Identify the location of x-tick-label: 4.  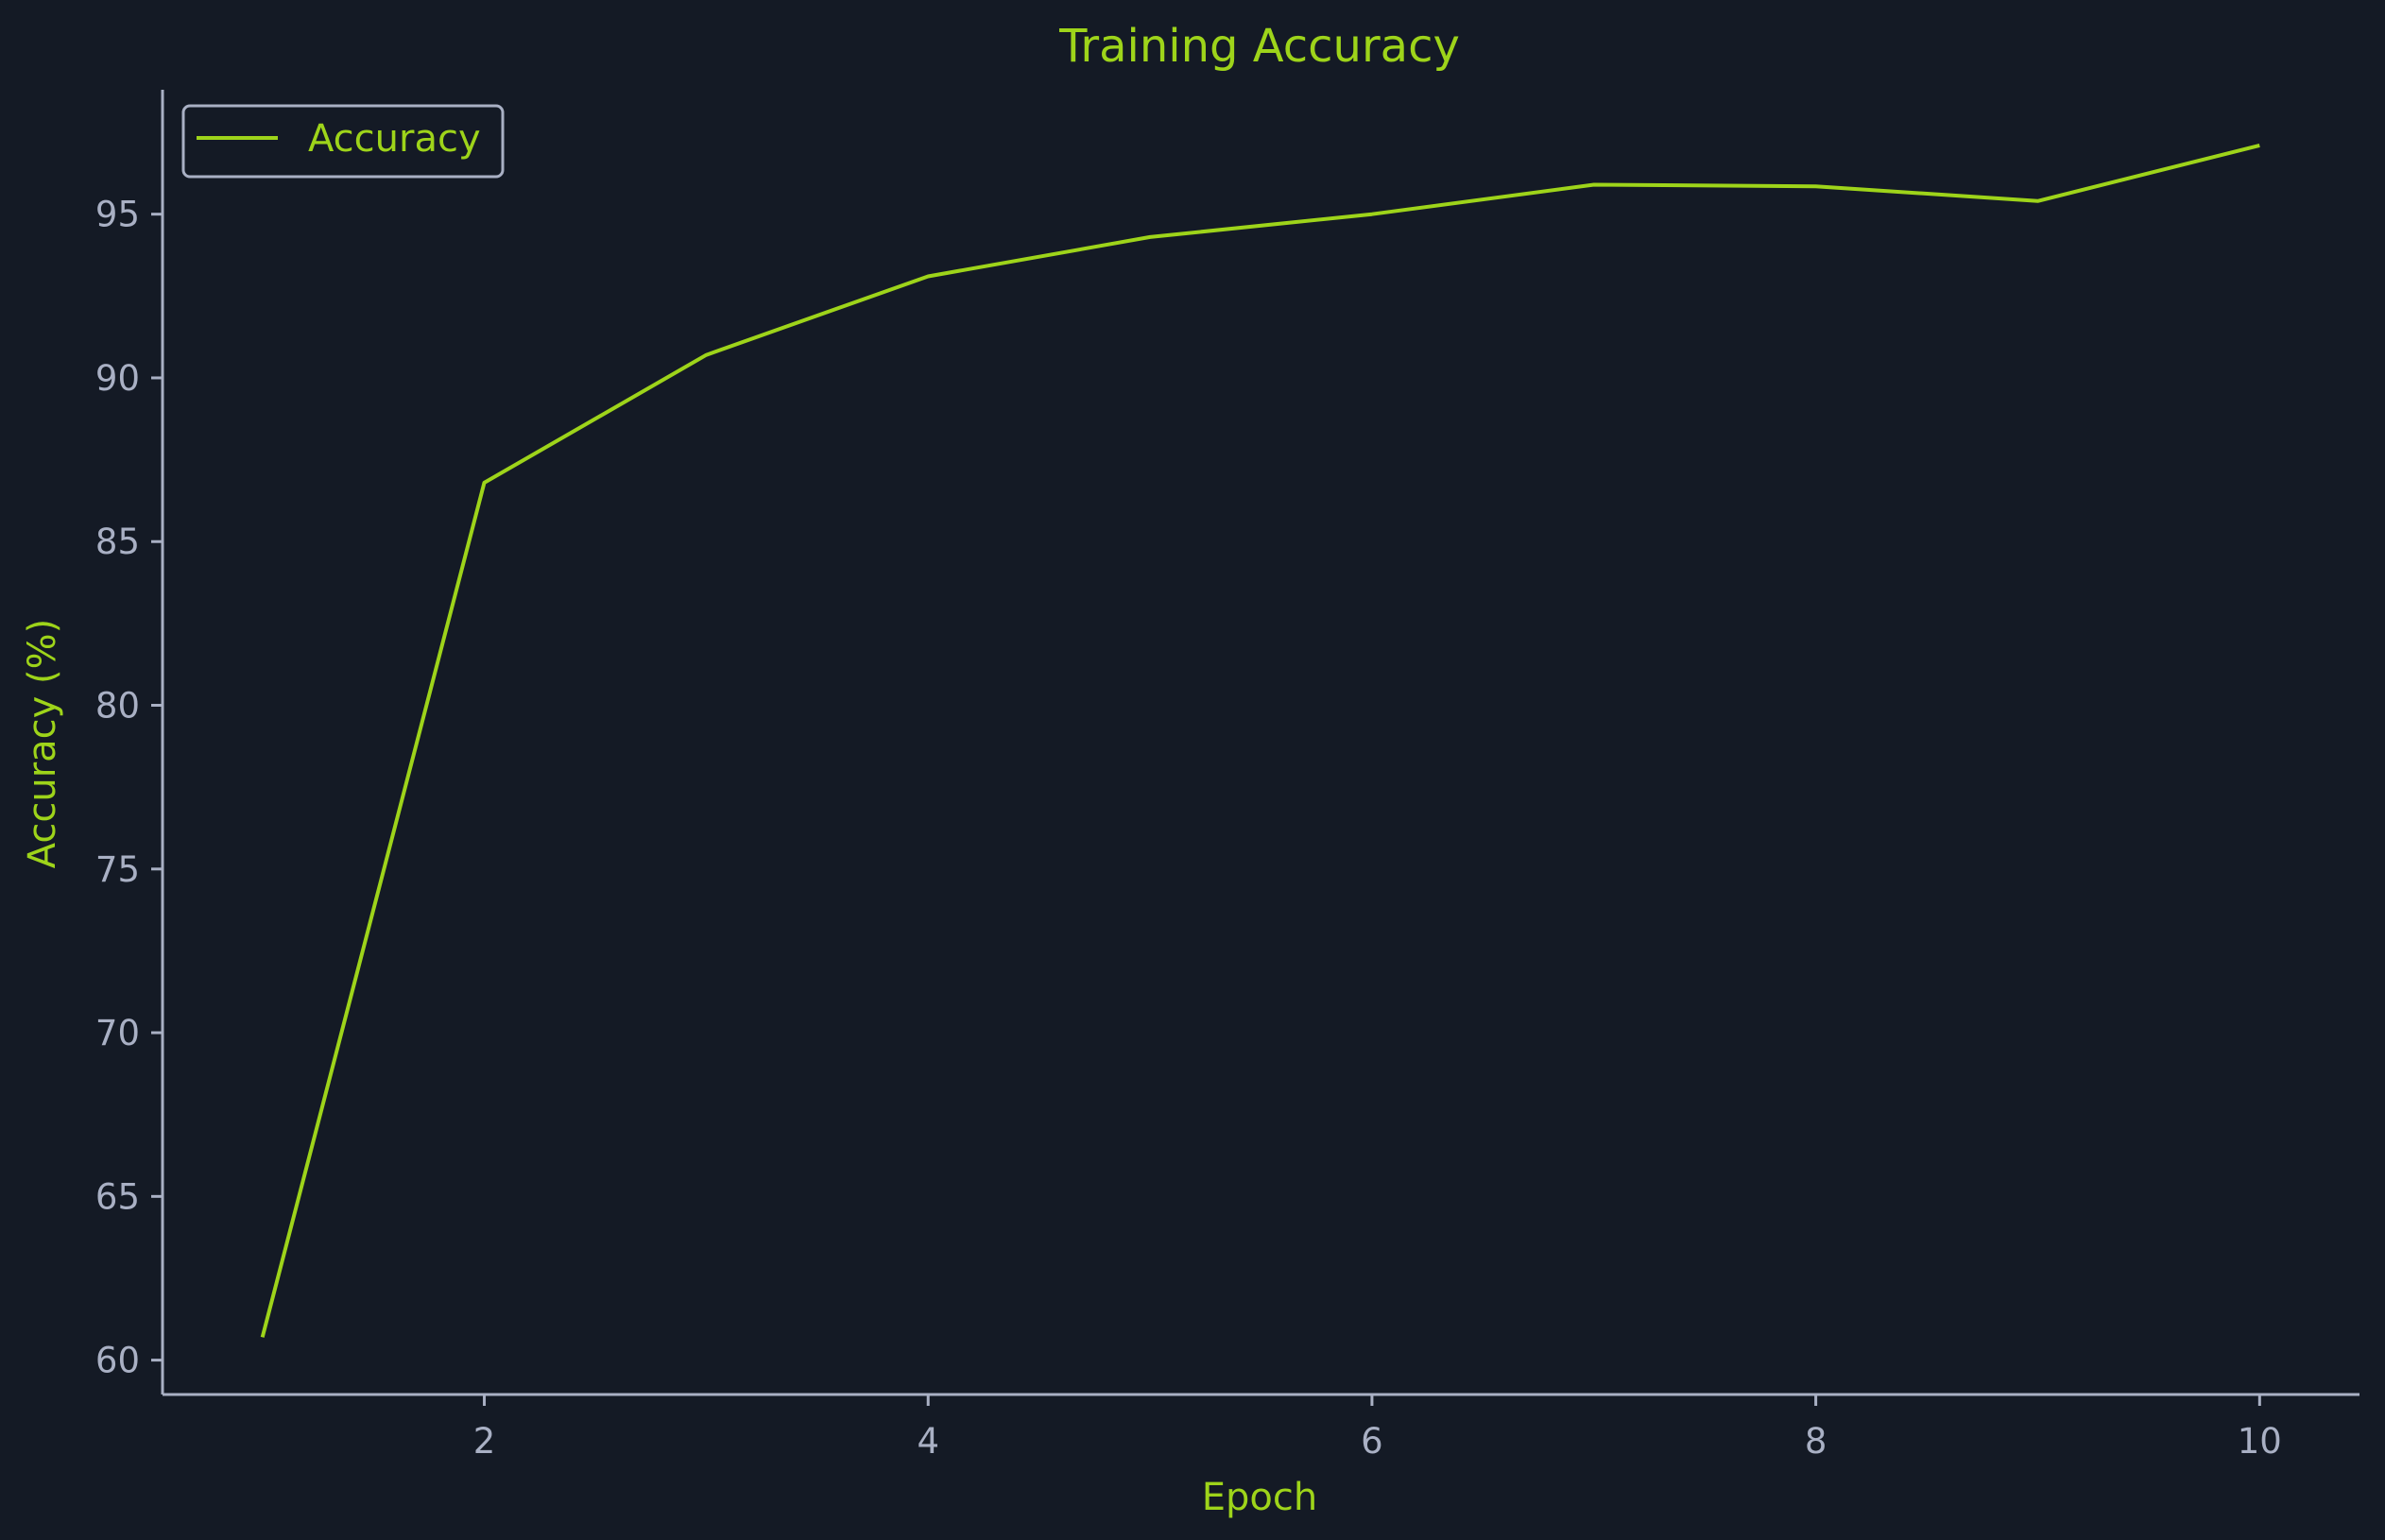
(928, 1441).